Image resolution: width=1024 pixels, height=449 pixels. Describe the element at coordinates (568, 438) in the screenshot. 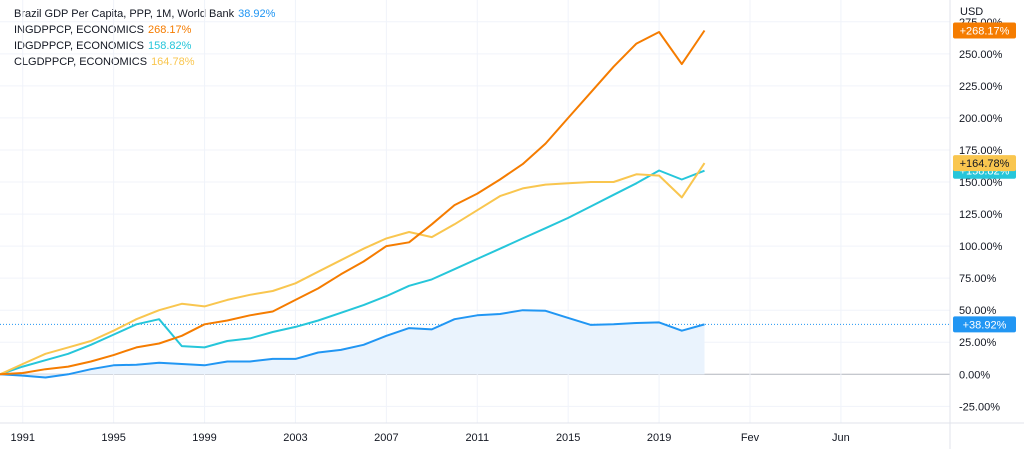

I see `x-tick-label: 2015` at that location.